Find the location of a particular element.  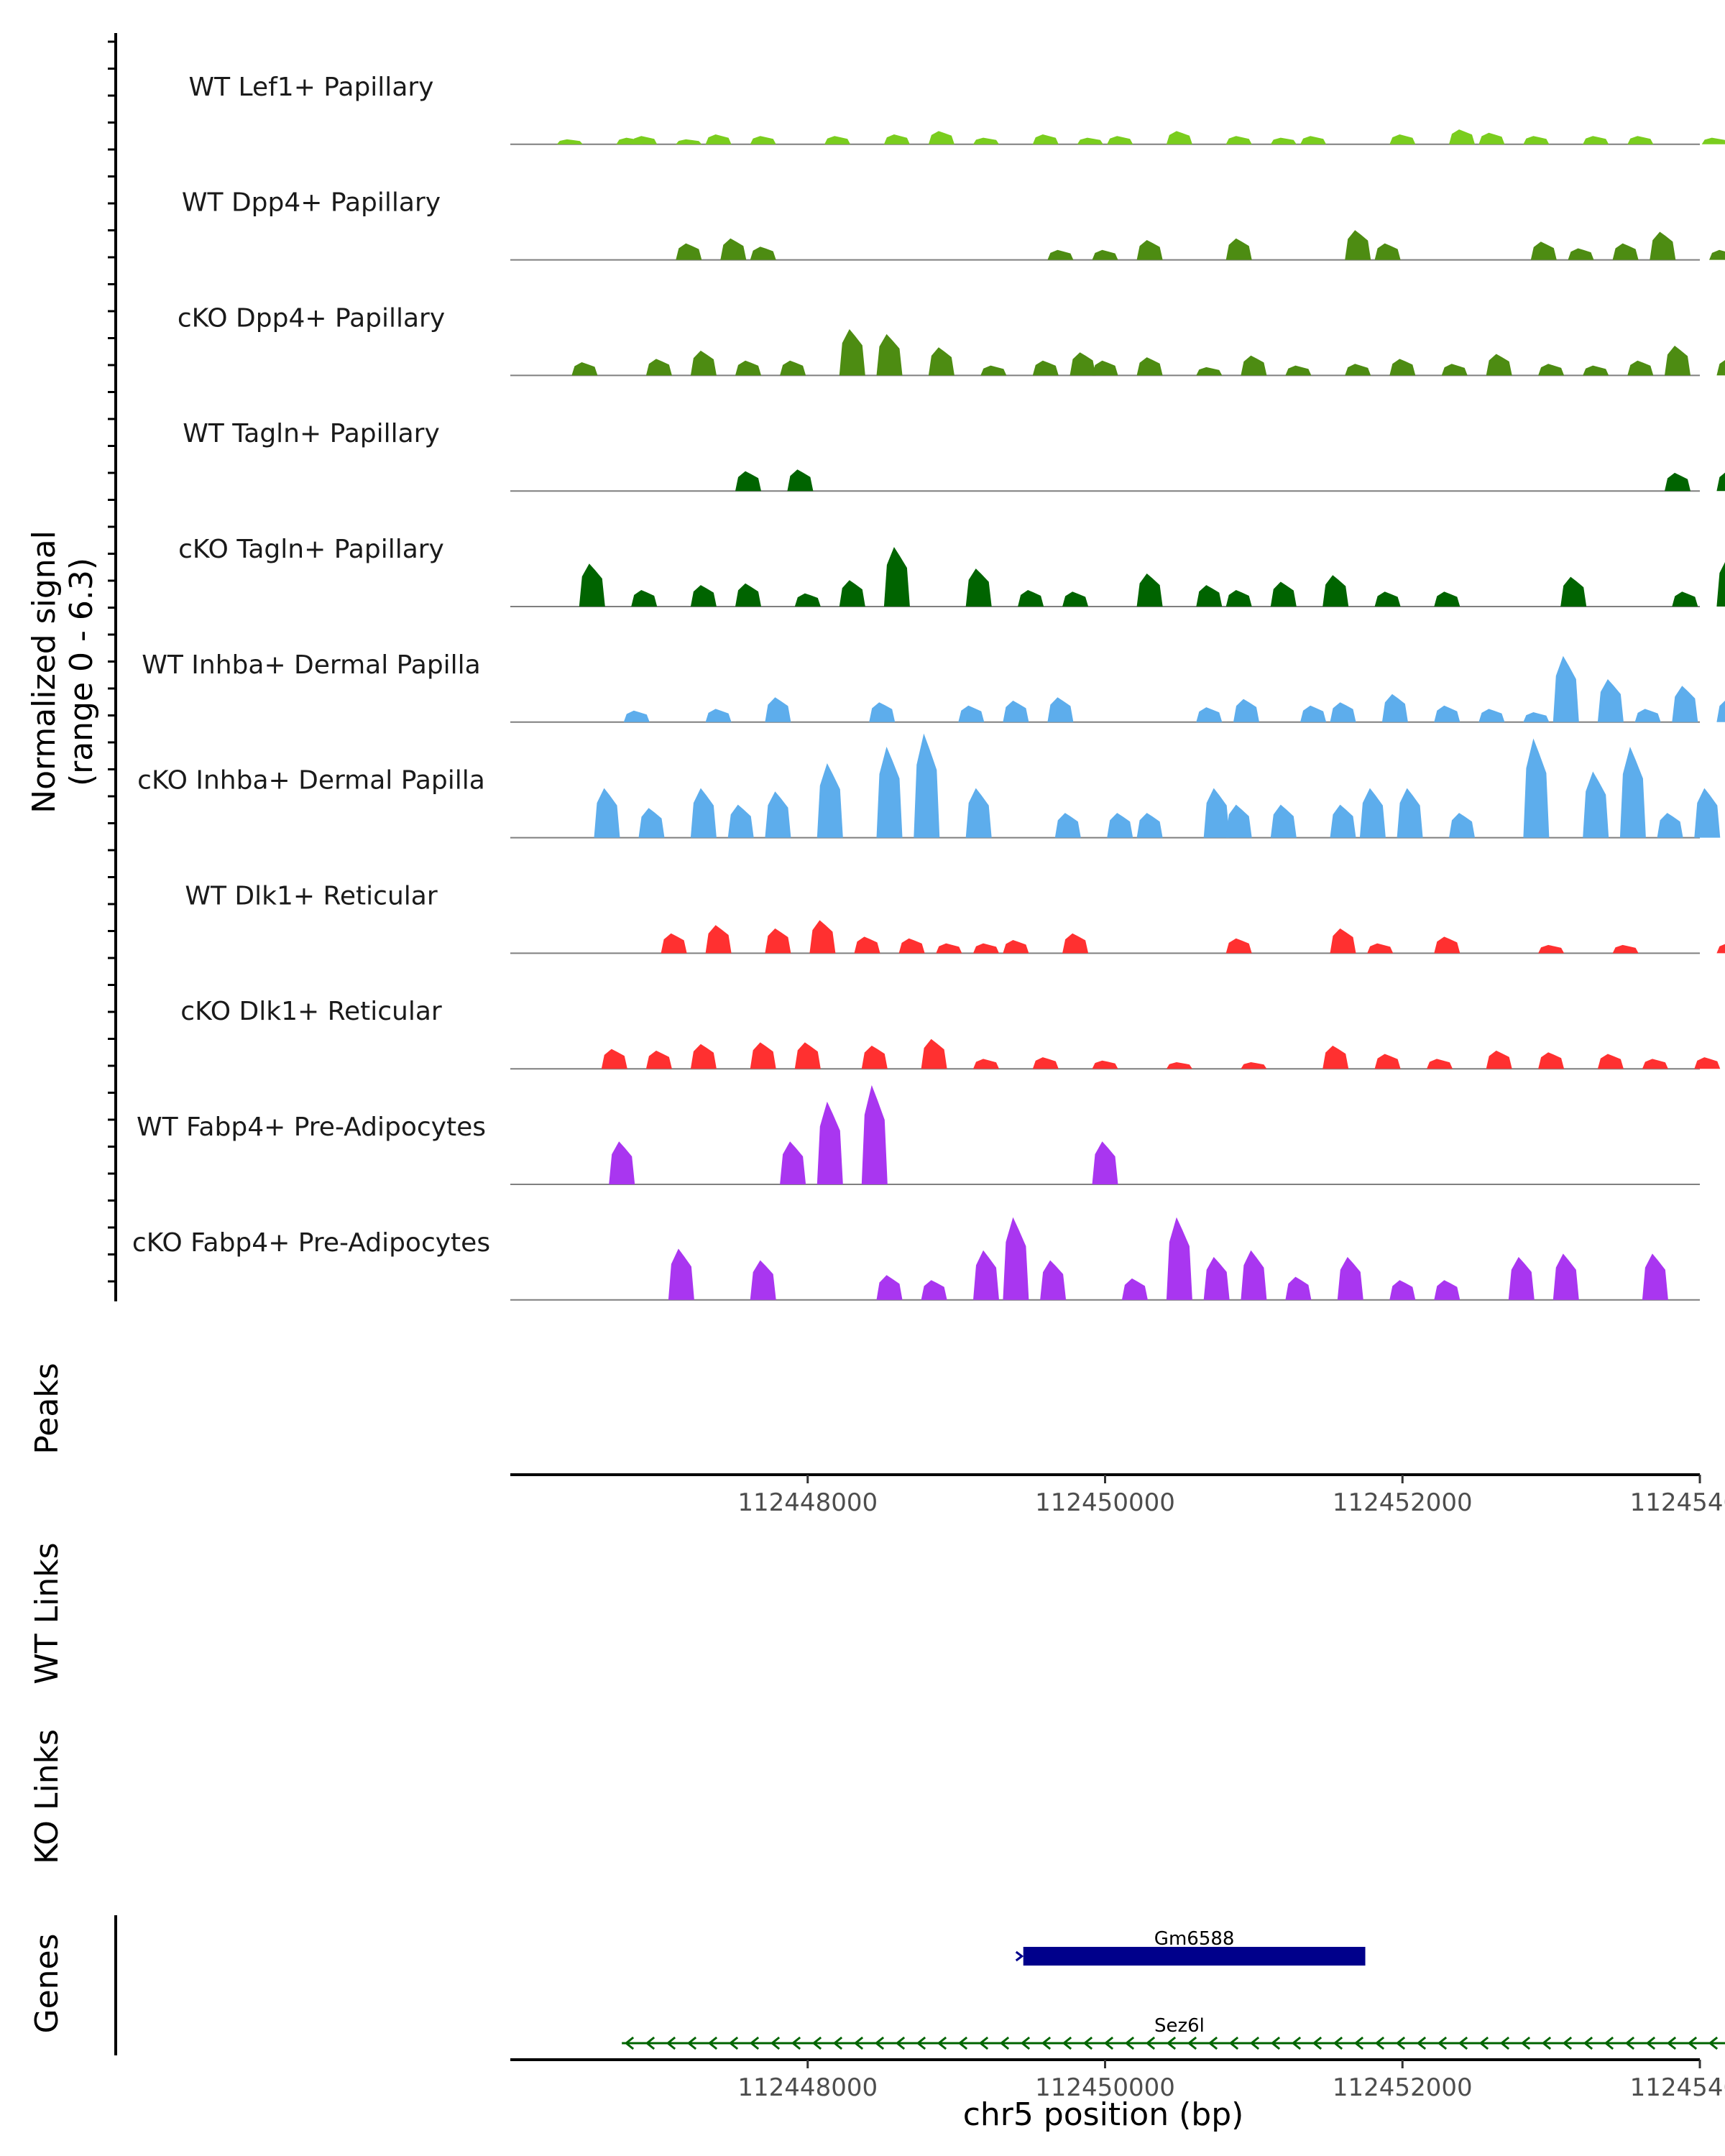

y-axis-title-line1: Normalized signal is located at coordinates (44, 672).